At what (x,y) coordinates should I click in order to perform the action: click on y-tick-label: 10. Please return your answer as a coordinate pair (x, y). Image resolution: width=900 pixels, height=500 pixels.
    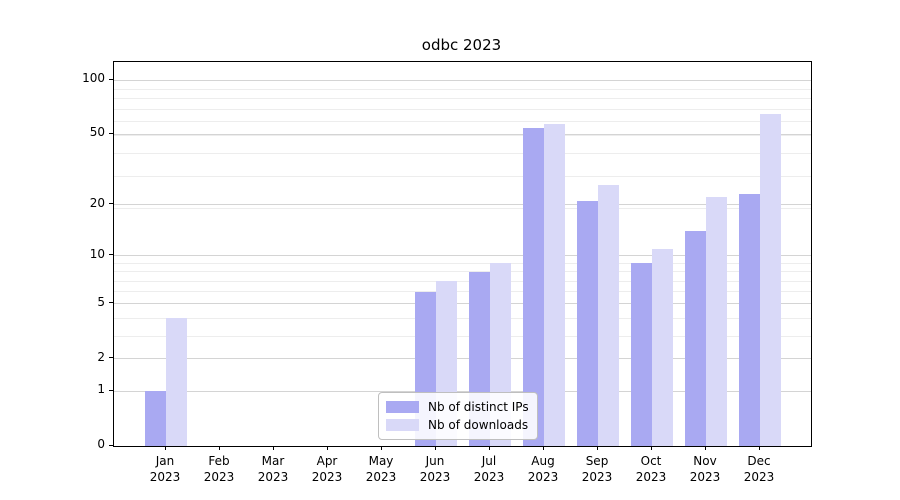
    Looking at the image, I should click on (97, 253).